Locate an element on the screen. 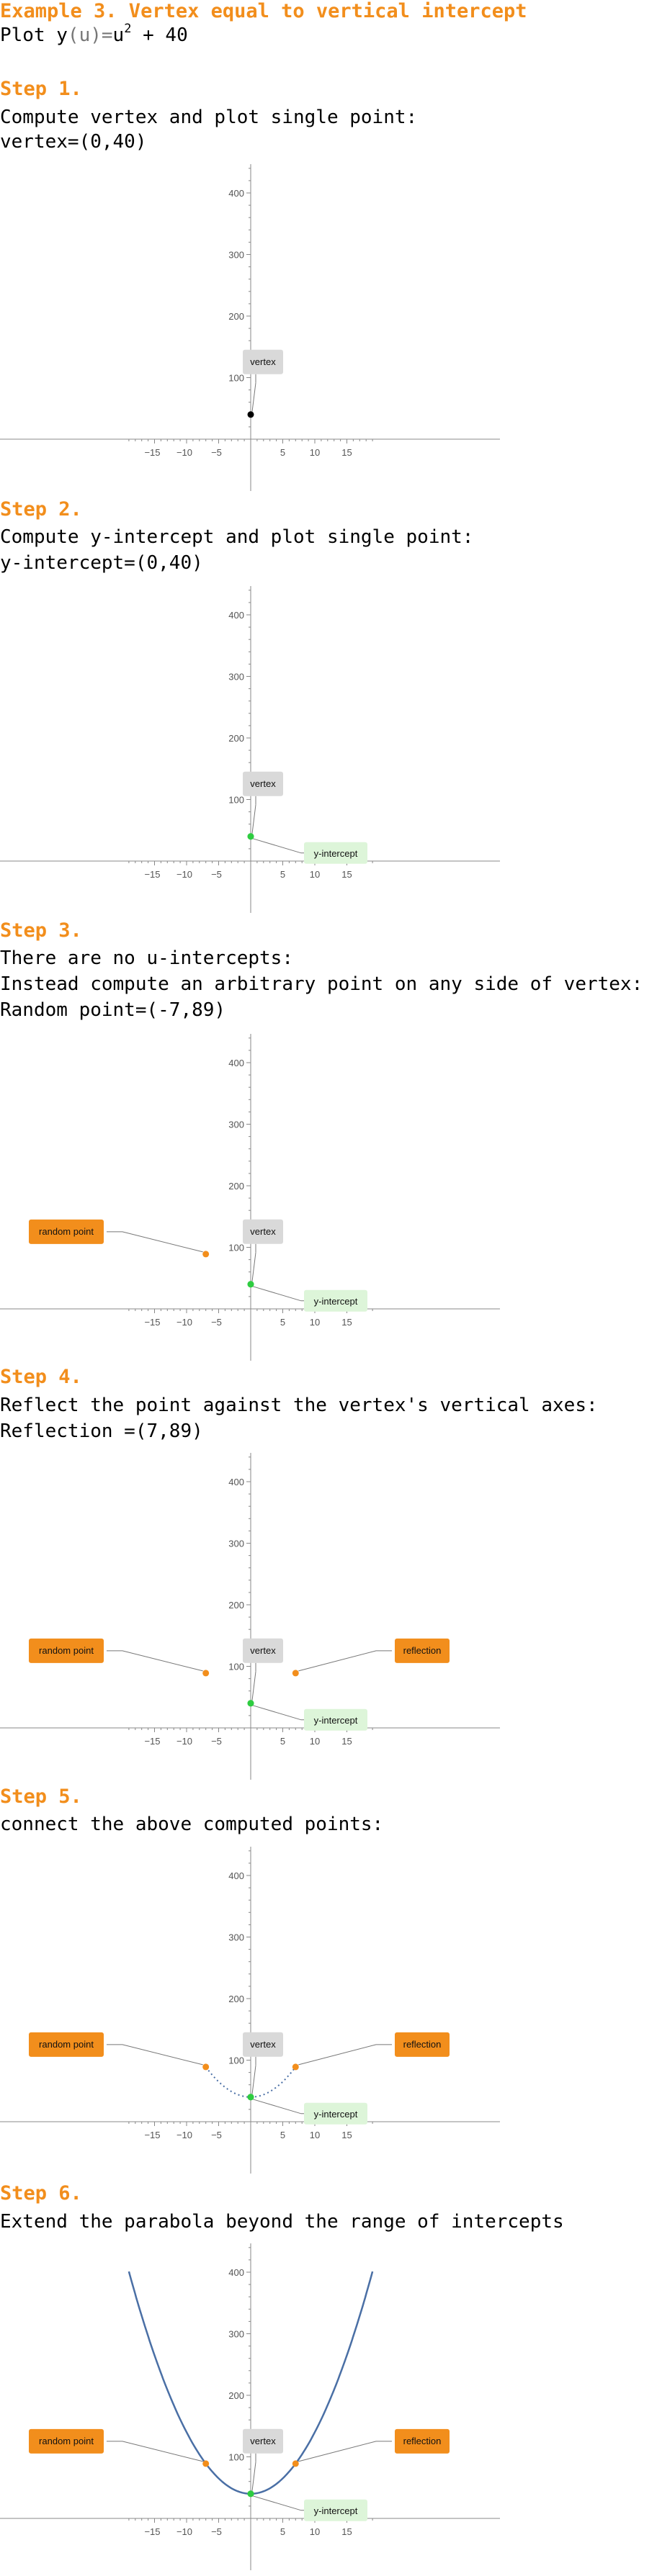  x-tick-label: −15 is located at coordinates (152, 1741).